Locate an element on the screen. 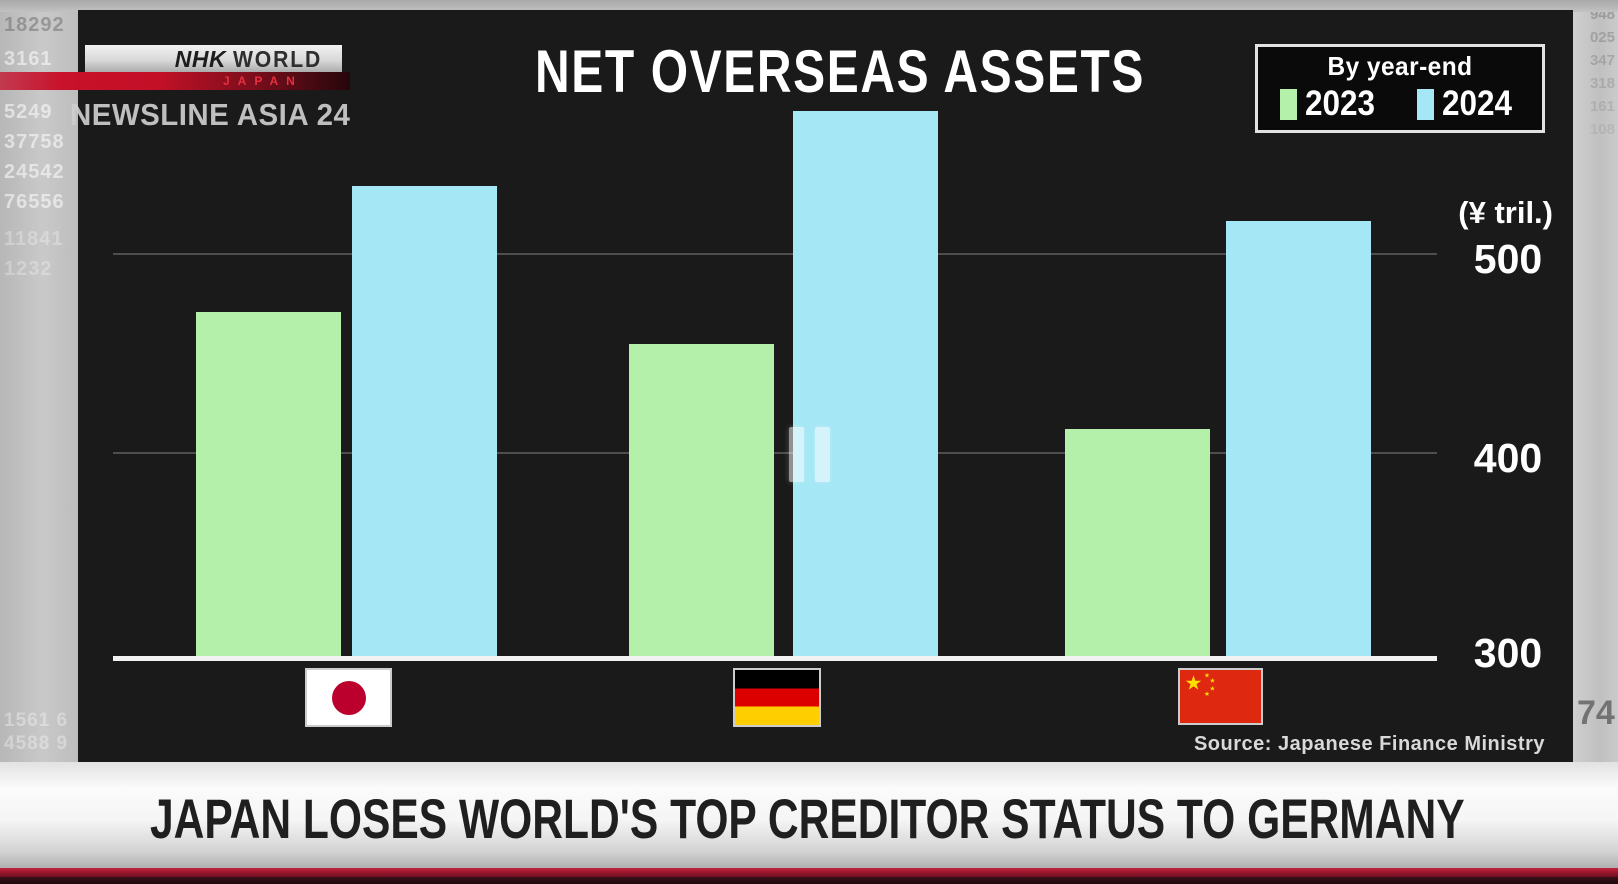  chart-legend: By year-end 2023 2024 is located at coordinates (1400, 88).